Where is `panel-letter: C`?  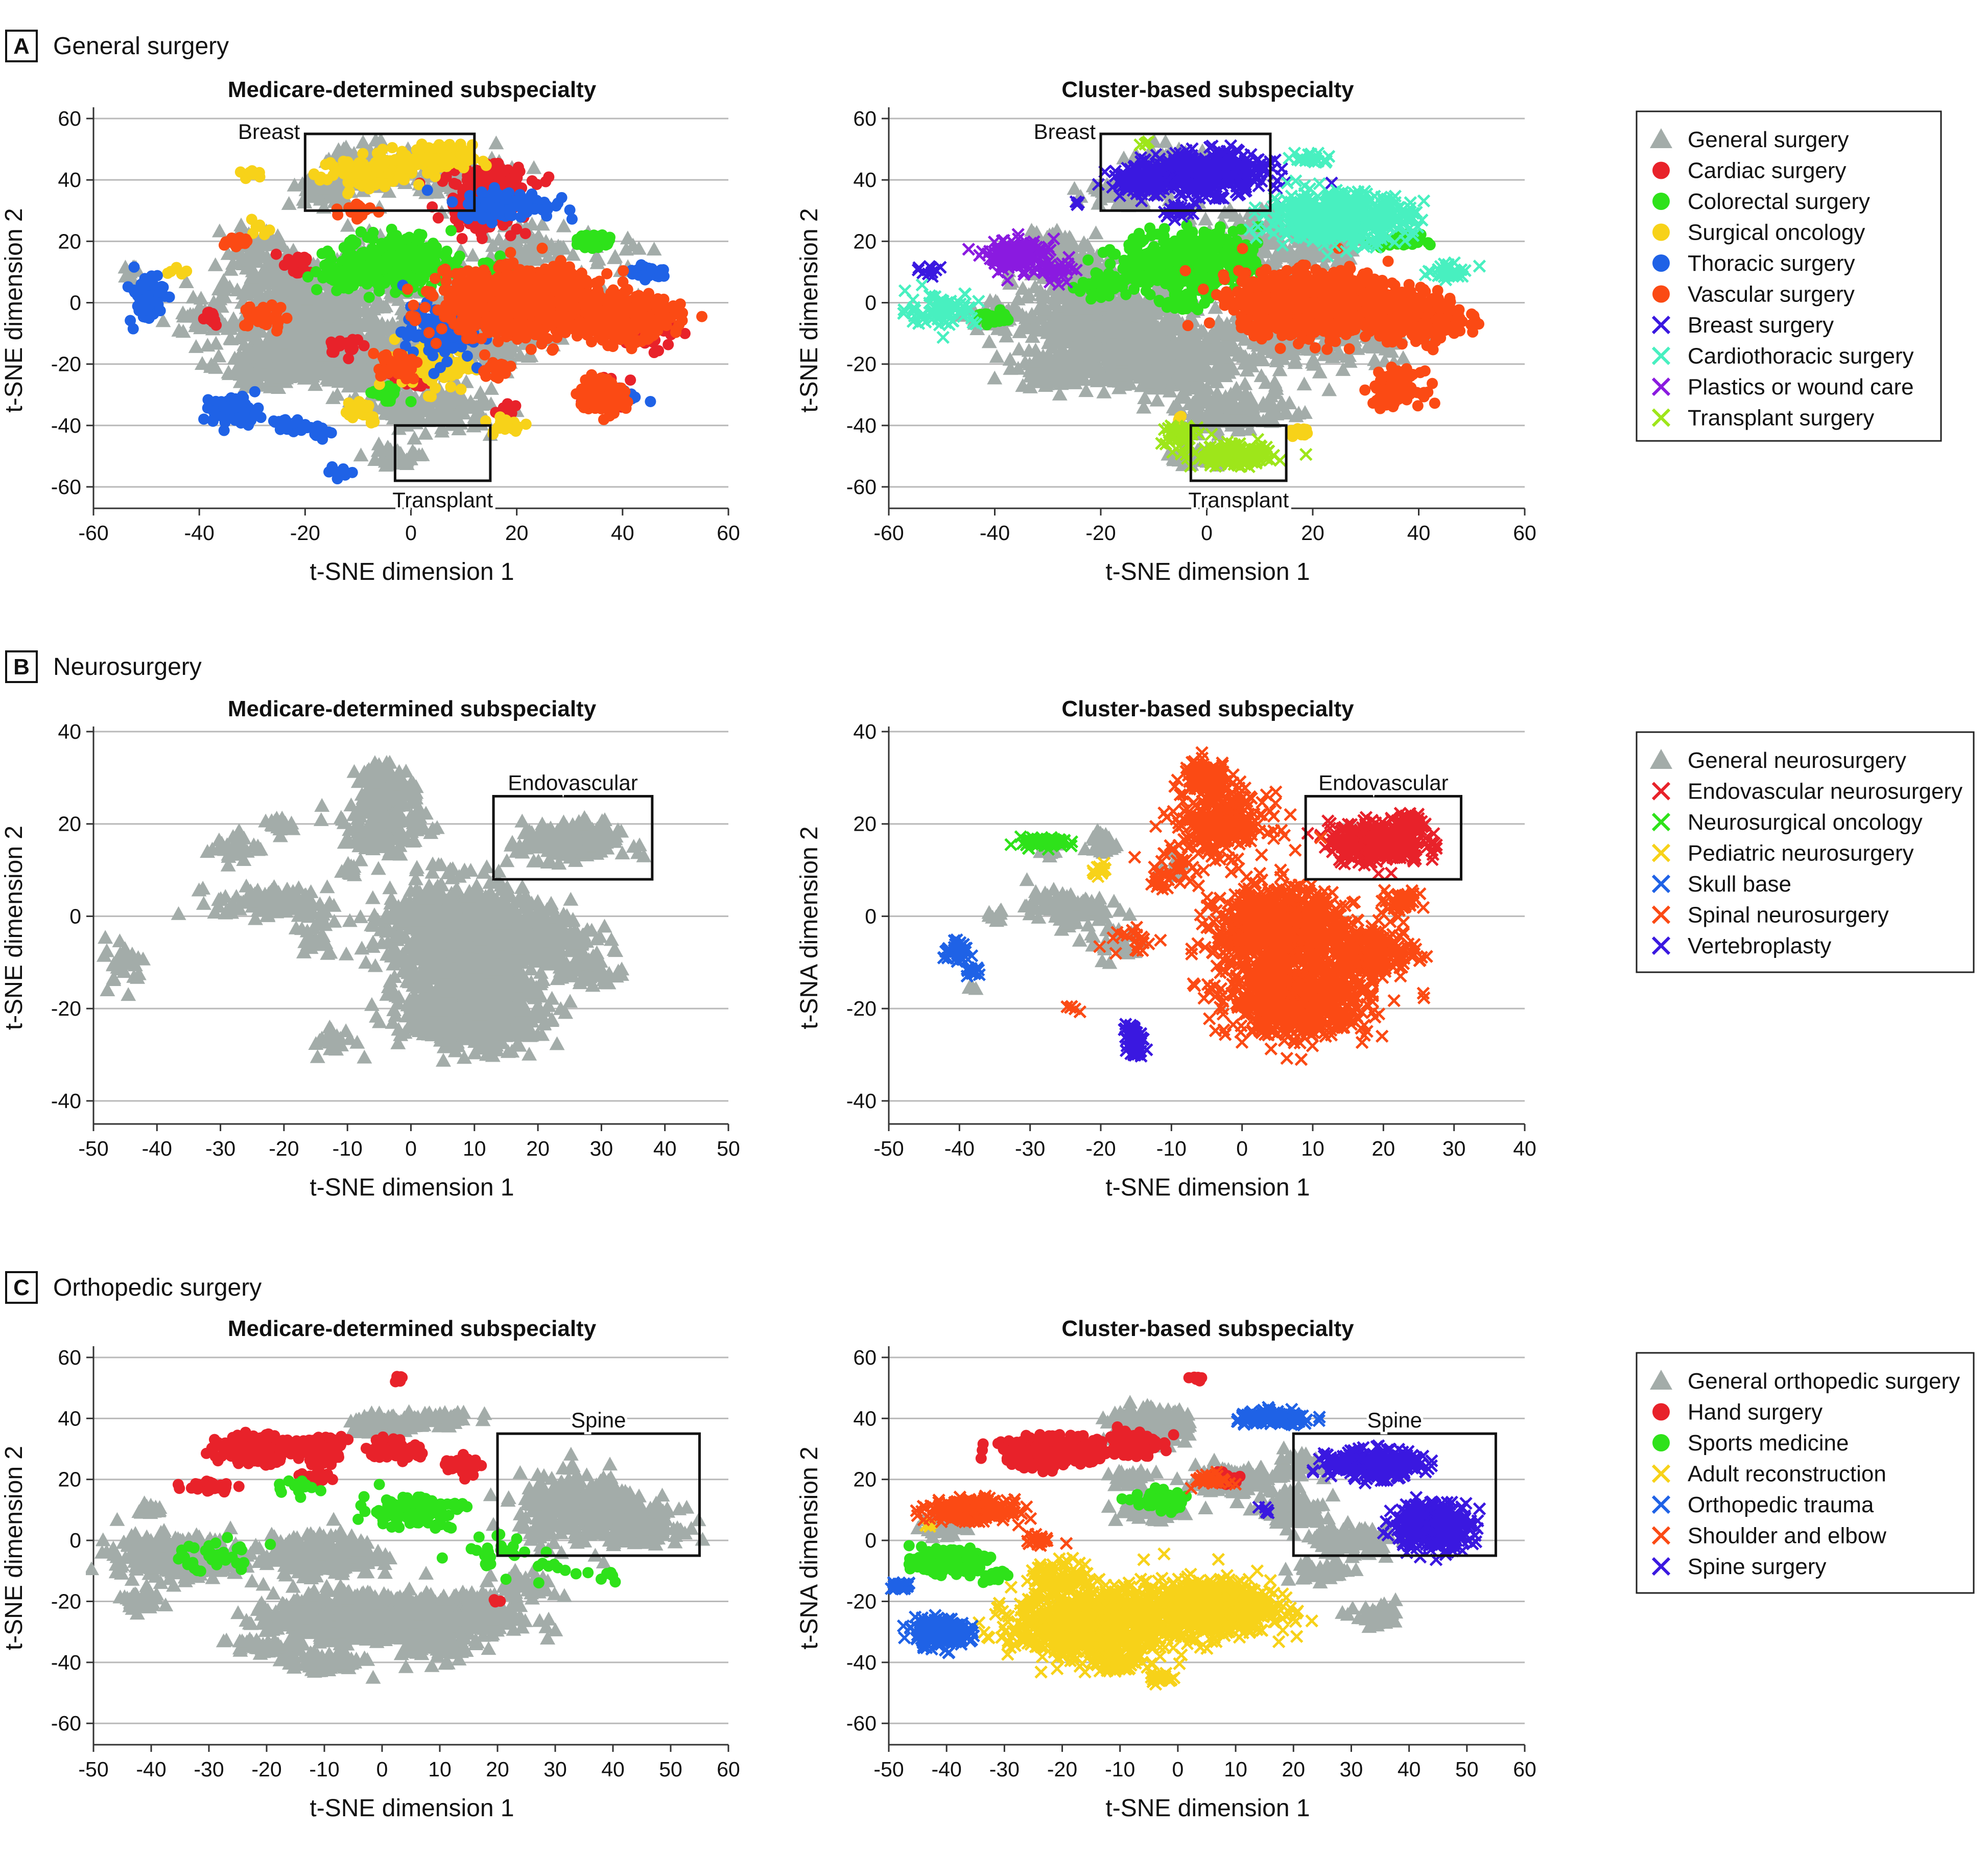
panel-letter: C is located at coordinates (22, 1288).